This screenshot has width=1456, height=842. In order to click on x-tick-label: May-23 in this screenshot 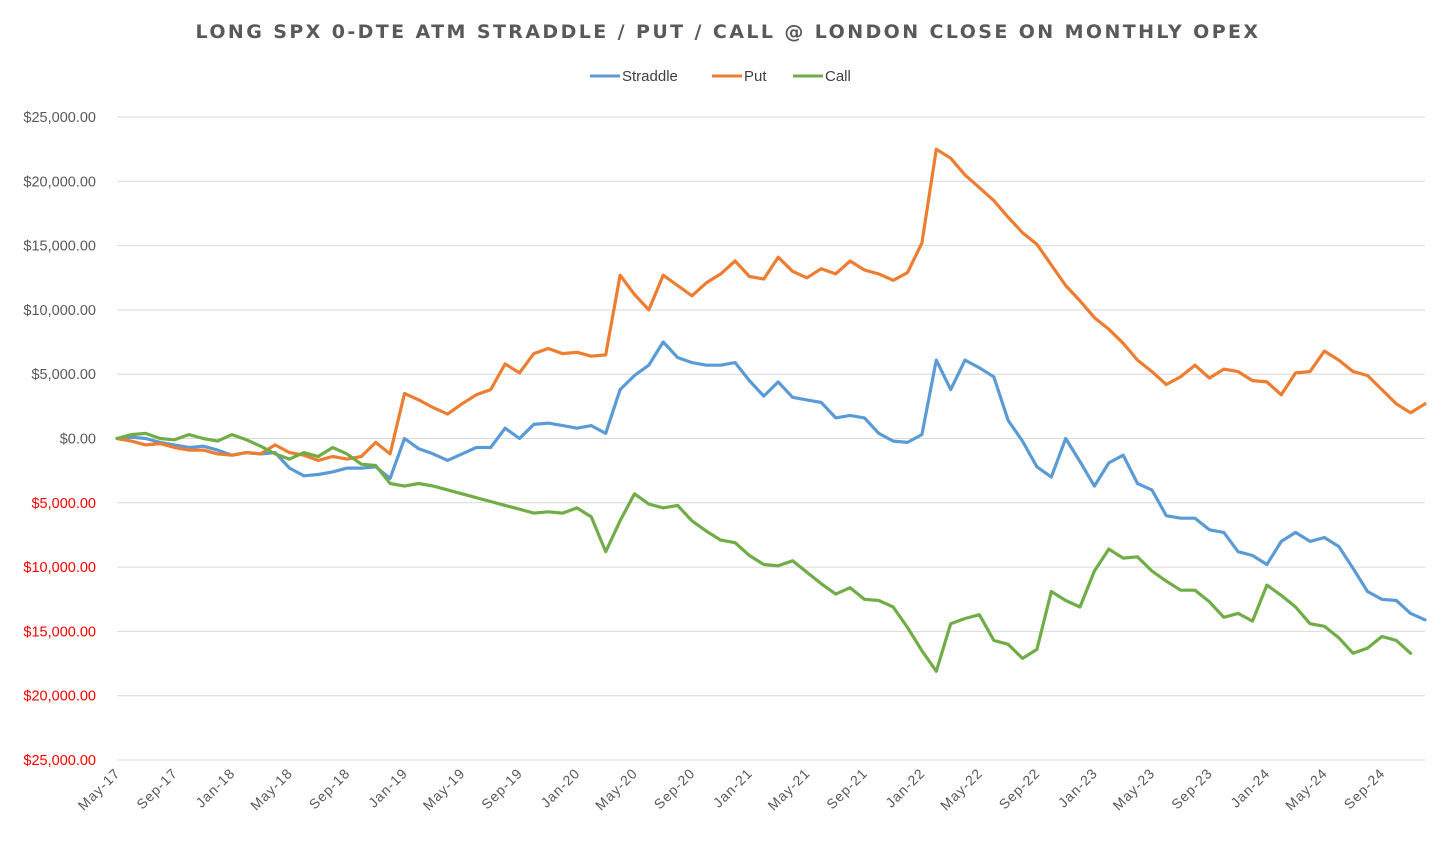, I will do `click(1133, 789)`.